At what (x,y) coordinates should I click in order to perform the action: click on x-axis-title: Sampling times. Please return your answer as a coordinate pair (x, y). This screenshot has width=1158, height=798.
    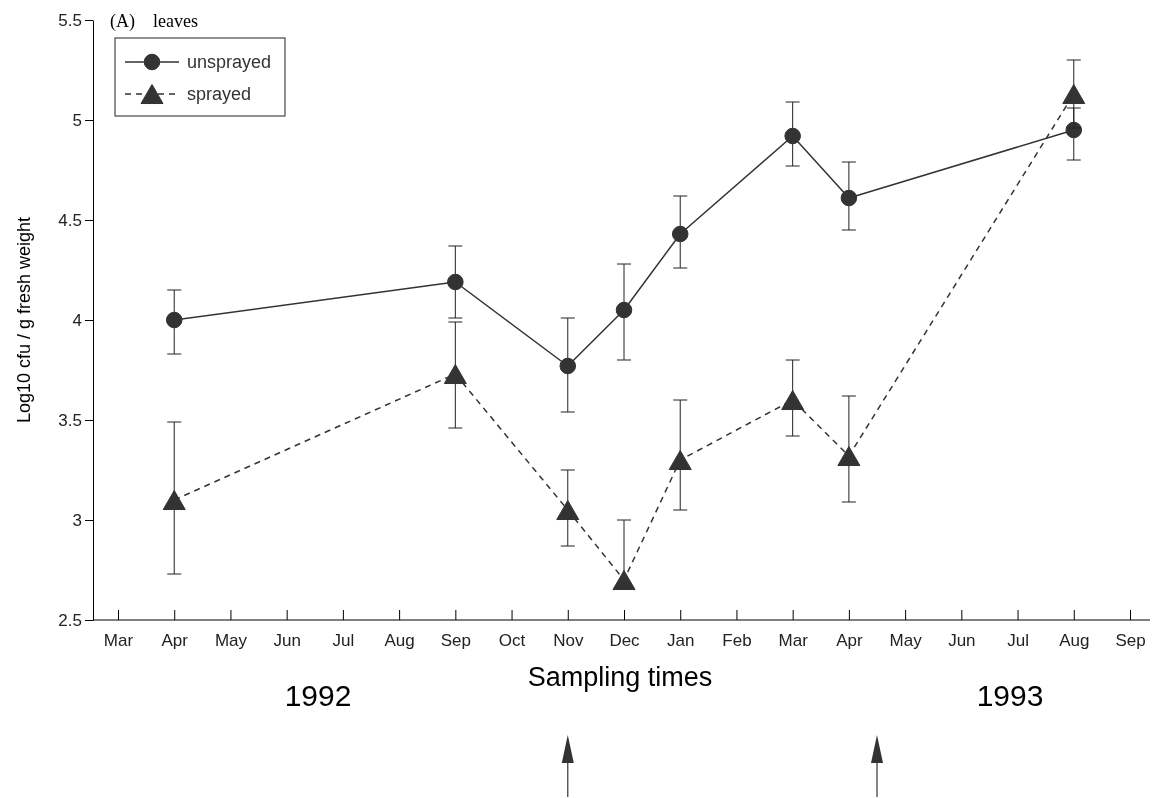
    Looking at the image, I should click on (620, 677).